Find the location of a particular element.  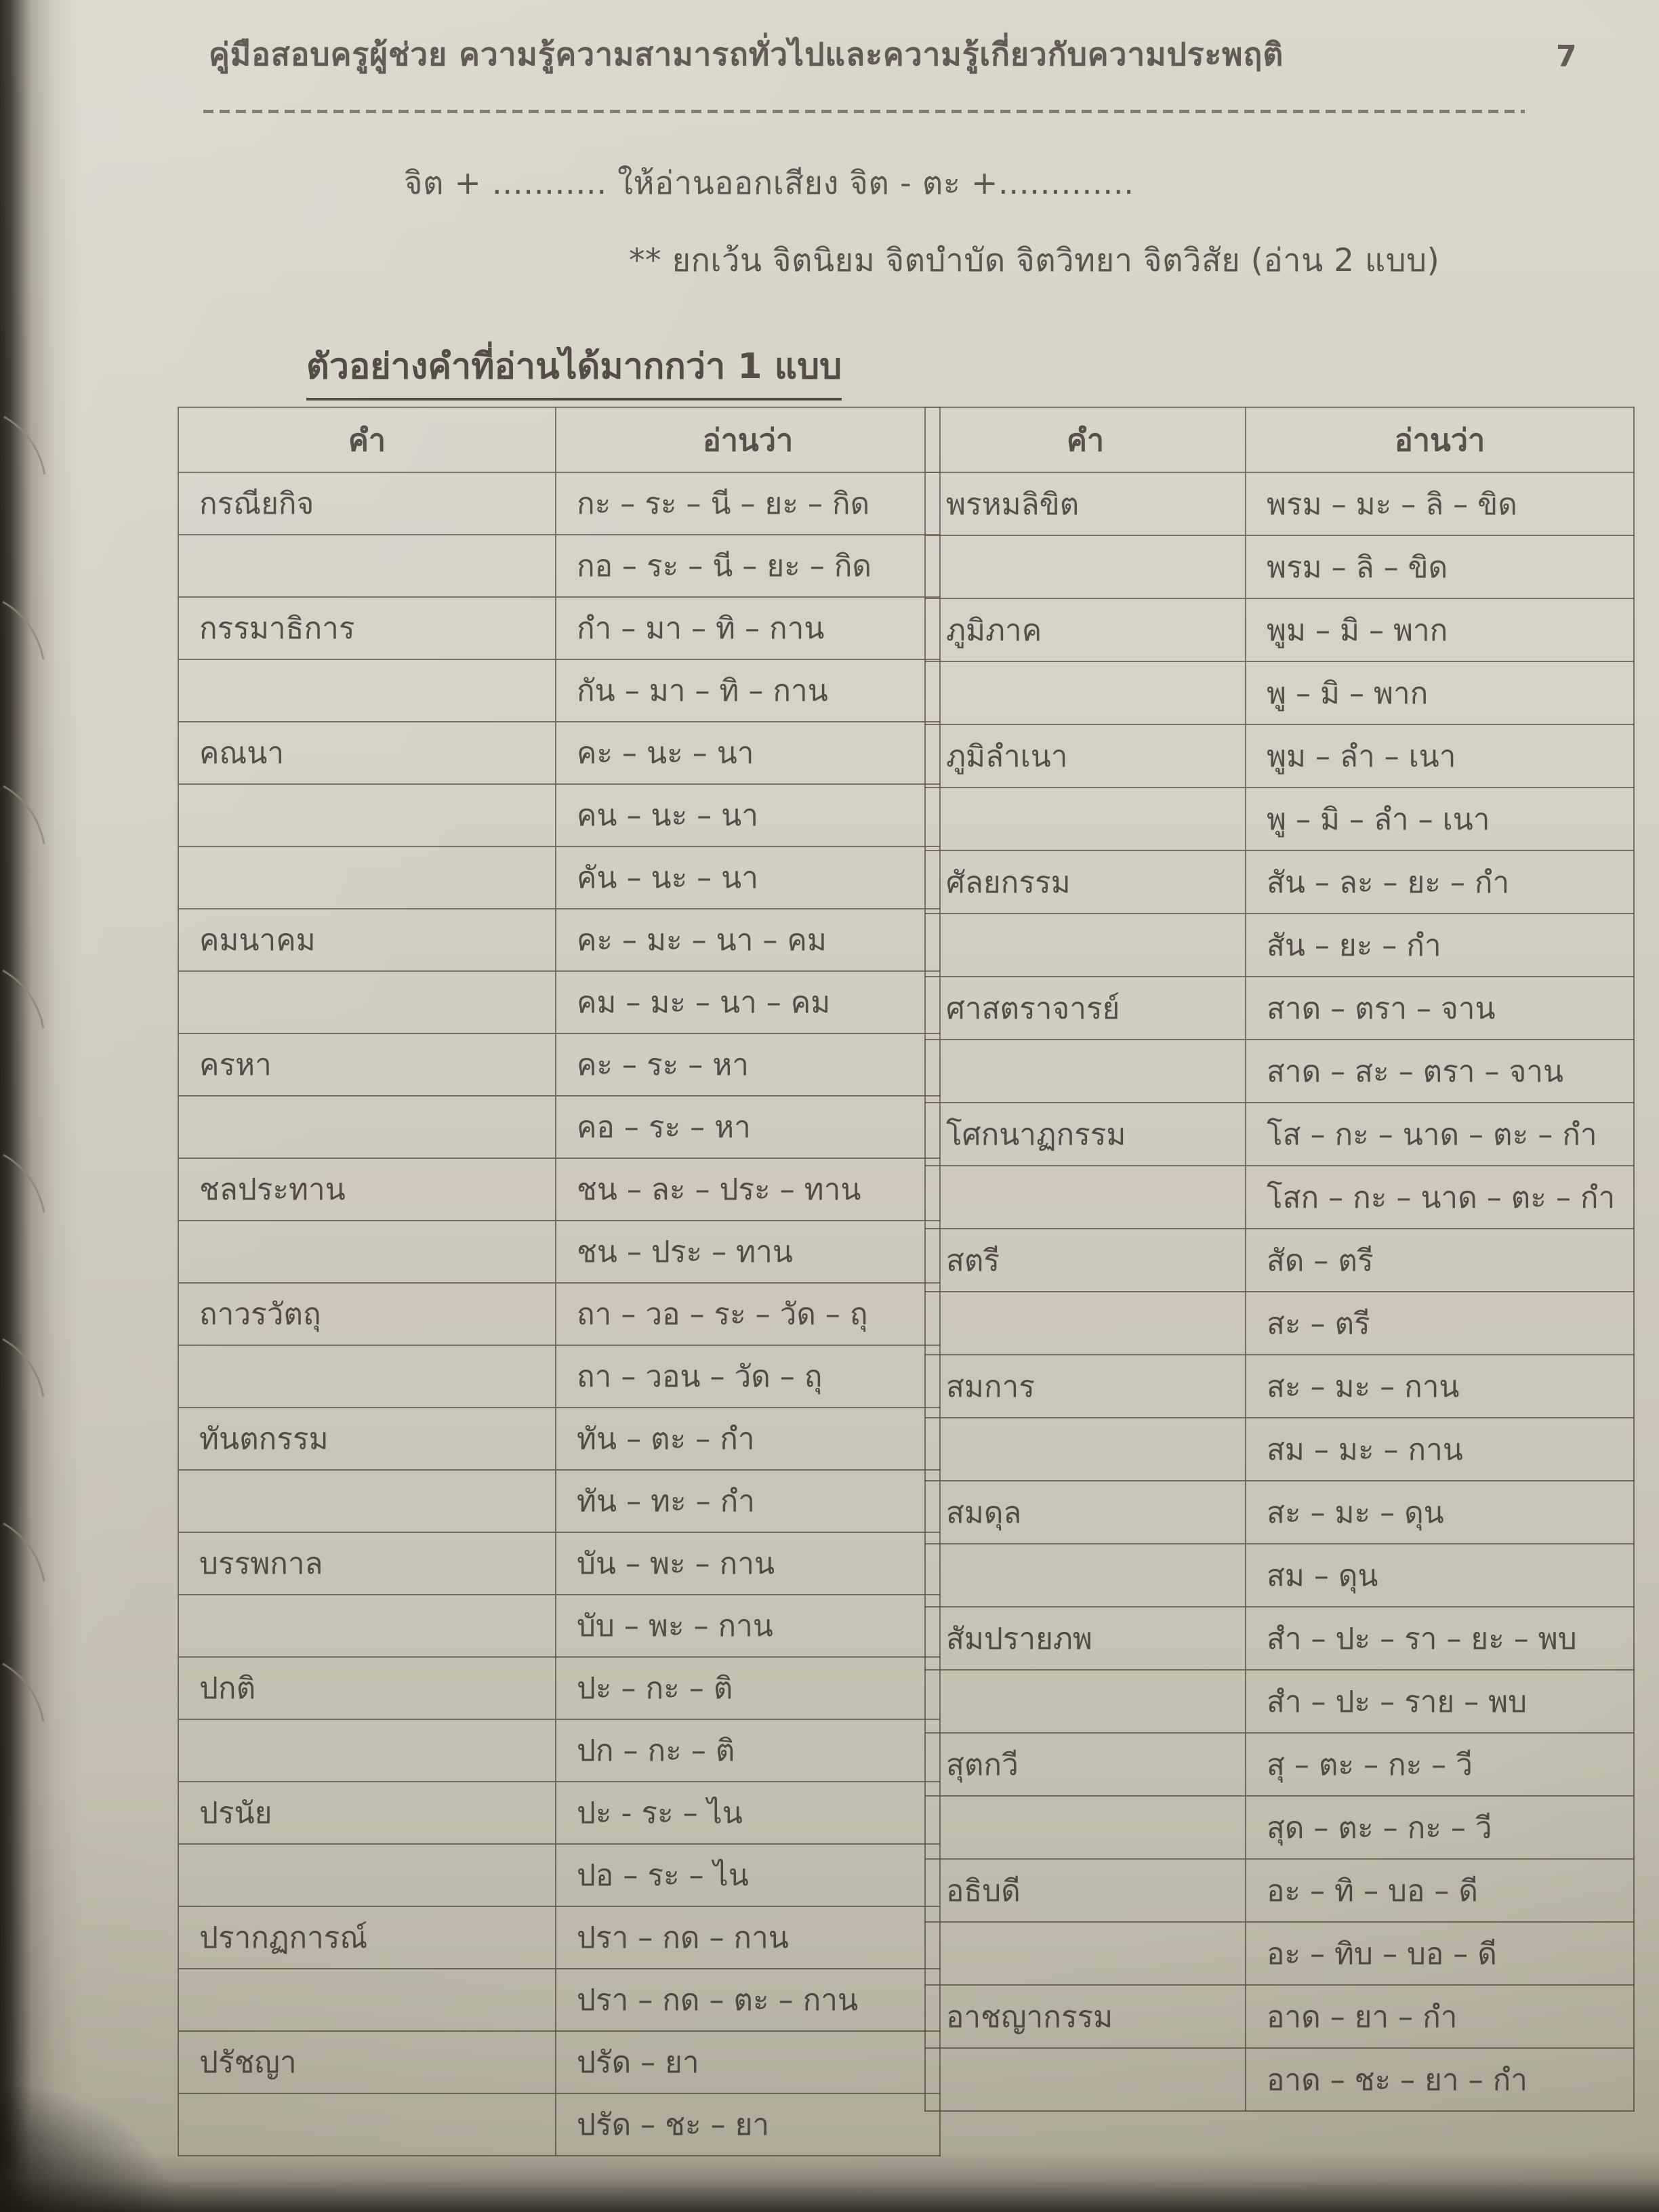

reading-cell: สะ – มะ – กาน is located at coordinates (1440, 1386).